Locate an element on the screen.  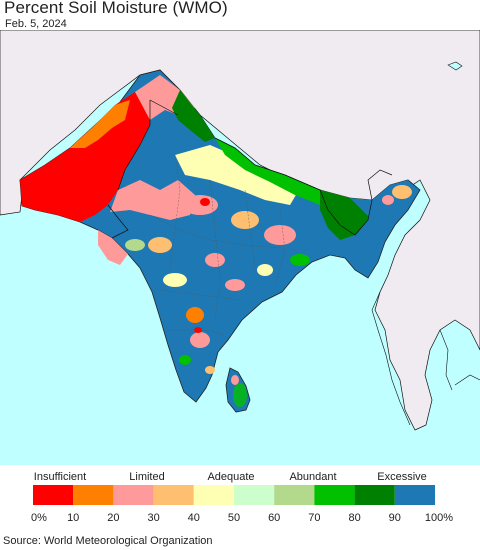
legend-tick: 30 is located at coordinates (153, 518).